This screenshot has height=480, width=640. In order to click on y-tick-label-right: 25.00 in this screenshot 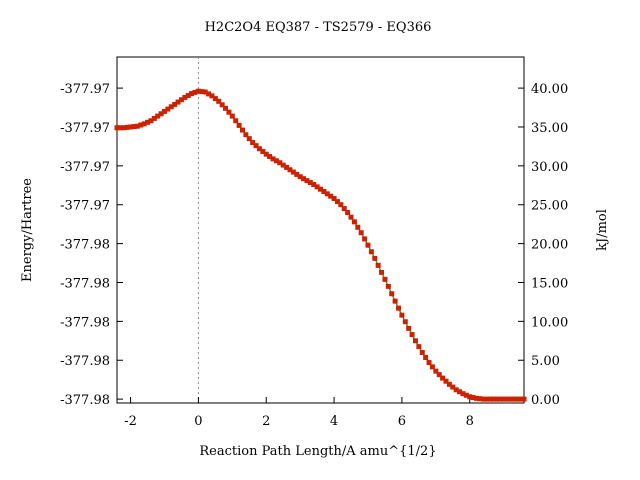, I will do `click(549, 206)`.